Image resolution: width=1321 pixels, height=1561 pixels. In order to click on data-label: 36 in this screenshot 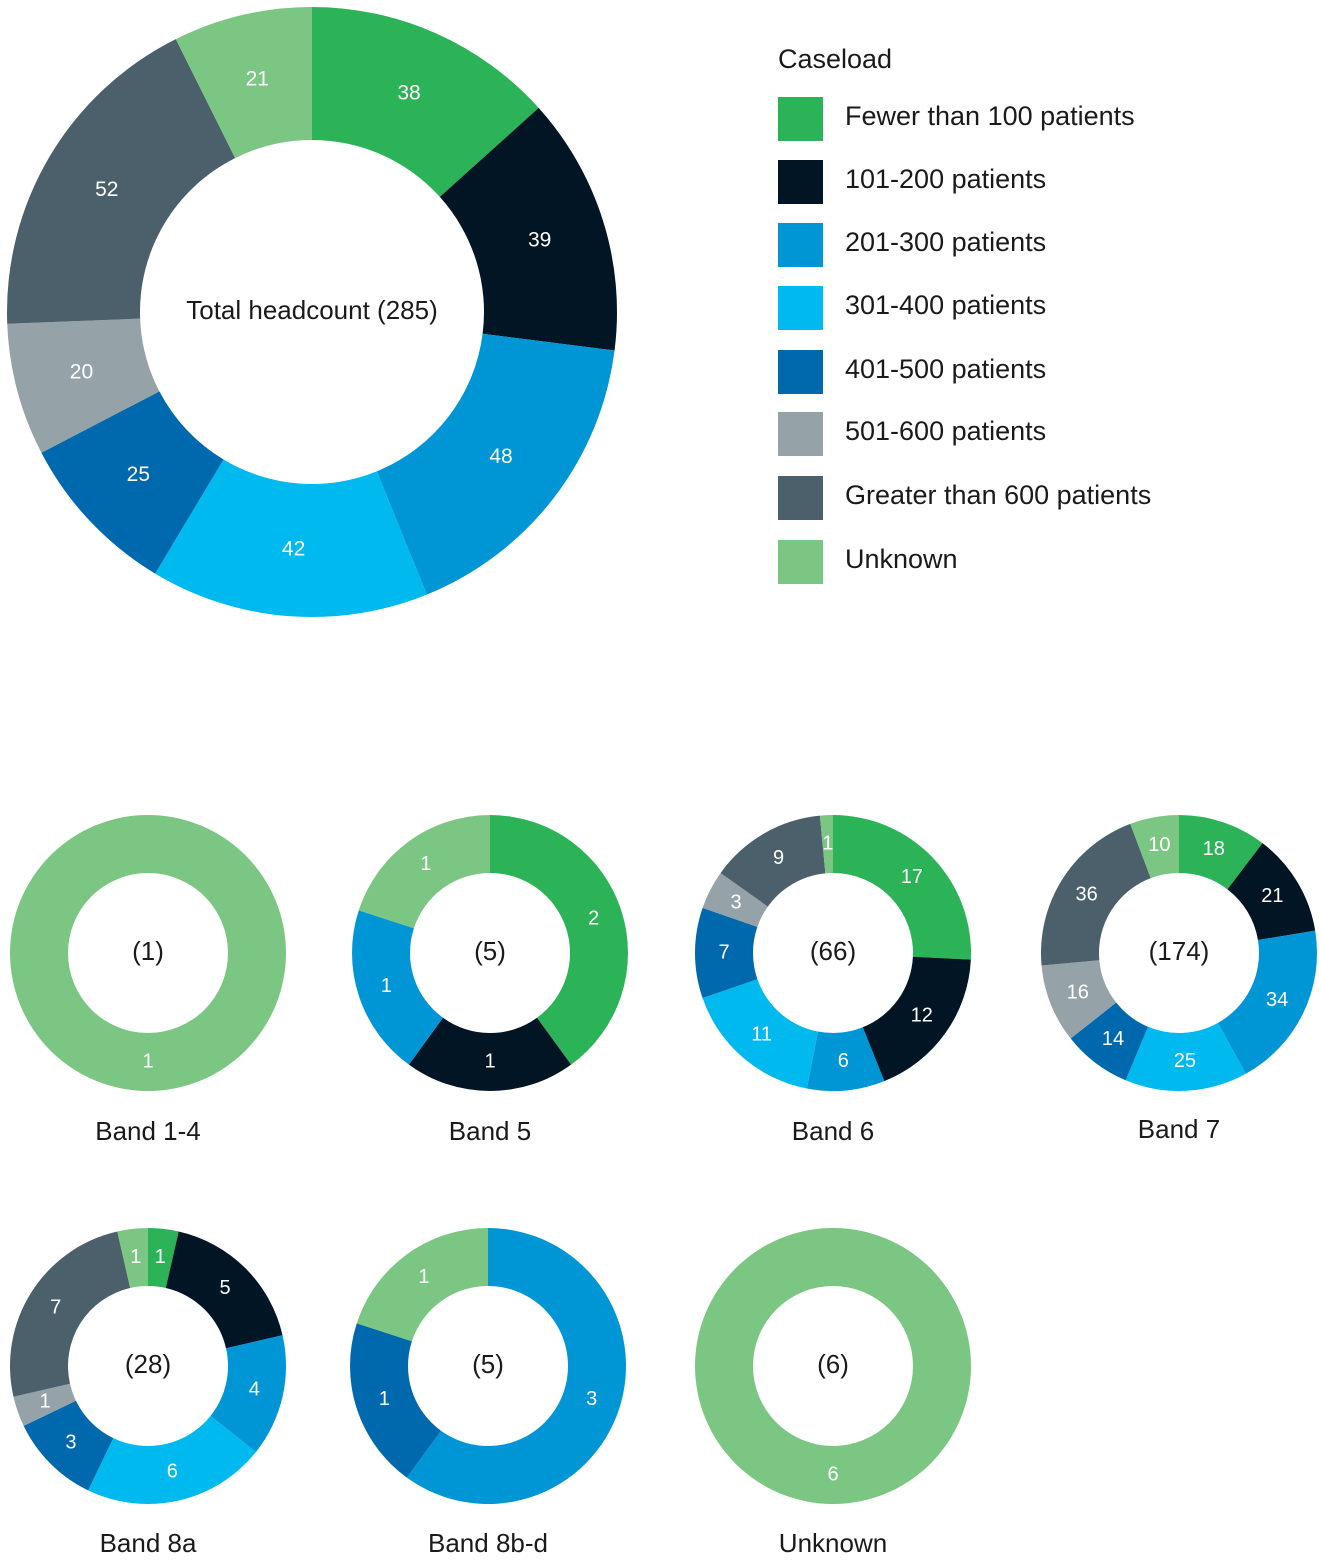, I will do `click(1087, 894)`.